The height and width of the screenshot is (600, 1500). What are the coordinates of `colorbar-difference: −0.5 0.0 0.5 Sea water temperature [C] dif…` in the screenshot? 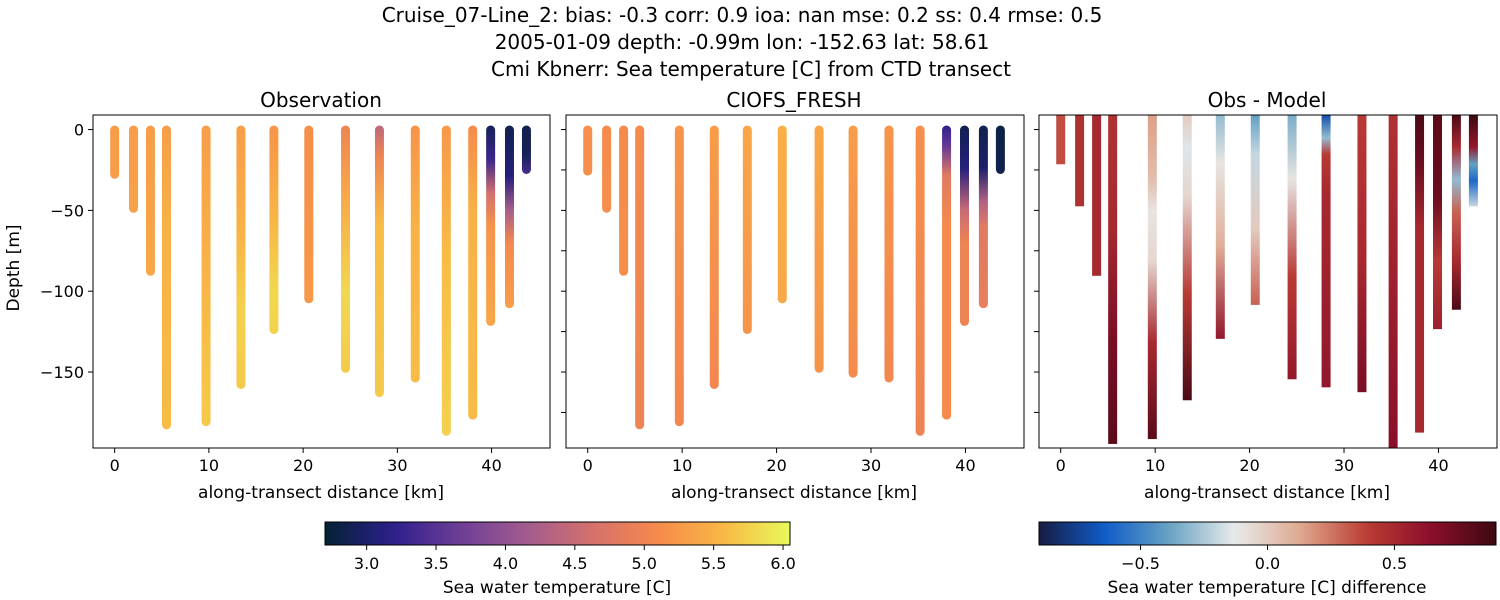 It's located at (1267, 559).